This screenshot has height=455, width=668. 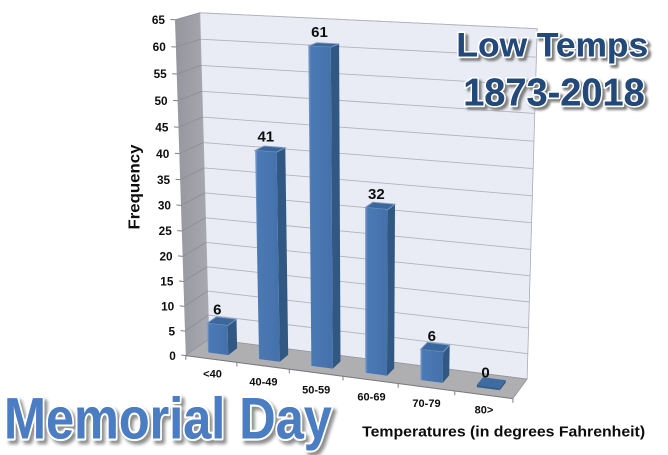 What do you see at coordinates (135, 186) in the screenshot?
I see `svg-text: Frequency` at bounding box center [135, 186].